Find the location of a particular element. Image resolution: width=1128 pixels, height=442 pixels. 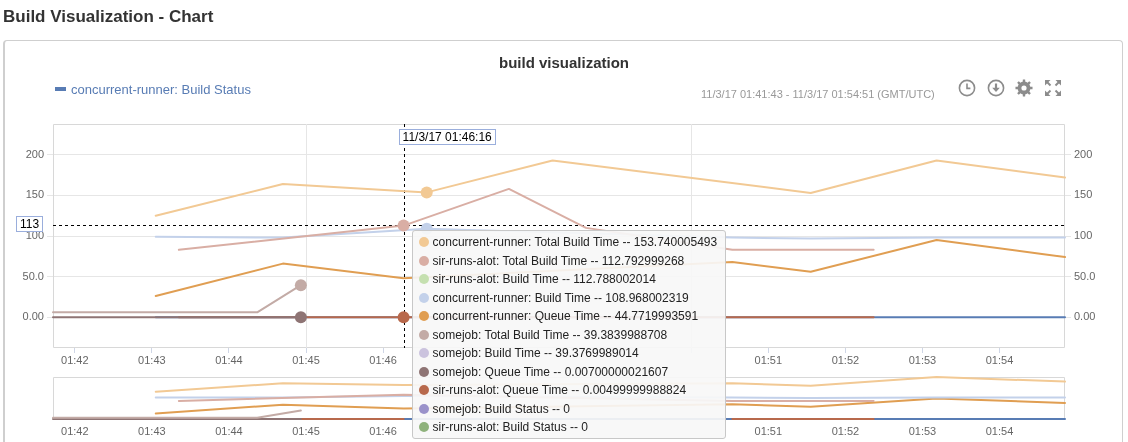

y2-tick-label: 200 is located at coordinates (34, 153).